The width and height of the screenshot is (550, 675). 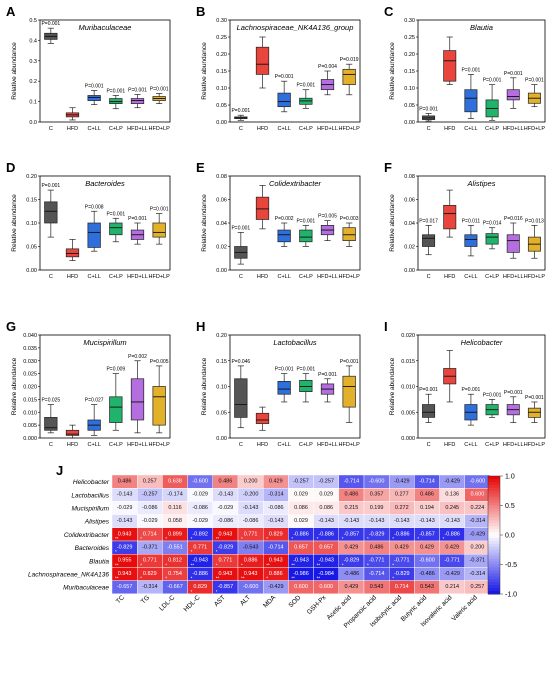 I want to click on panel-g-xtick-label: C+LP, so click(x=116, y=445).